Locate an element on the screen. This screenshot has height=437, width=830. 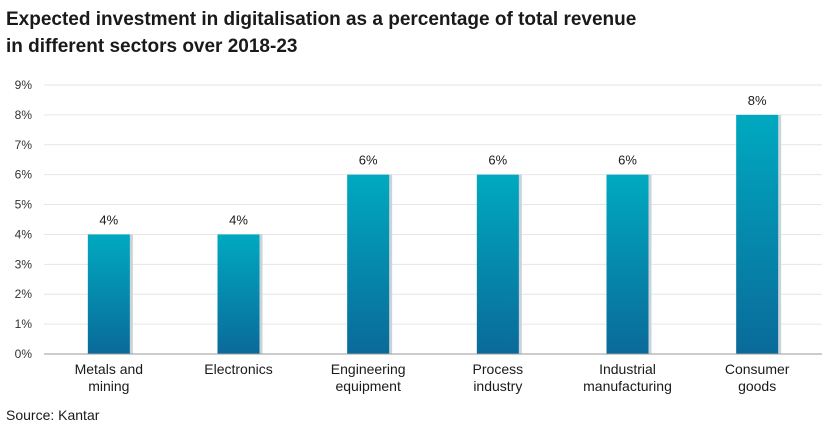
category-label: Process industry is located at coordinates (498, 377).